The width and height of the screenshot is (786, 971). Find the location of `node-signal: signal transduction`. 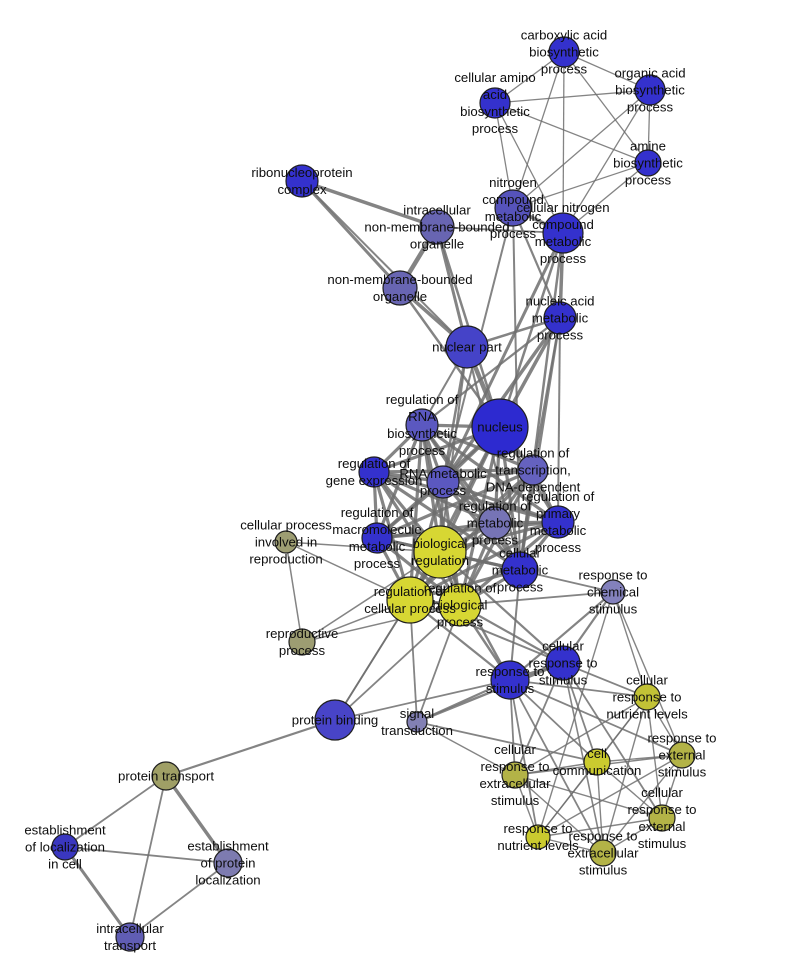

node-signal: signal transduction is located at coordinates (417, 722).